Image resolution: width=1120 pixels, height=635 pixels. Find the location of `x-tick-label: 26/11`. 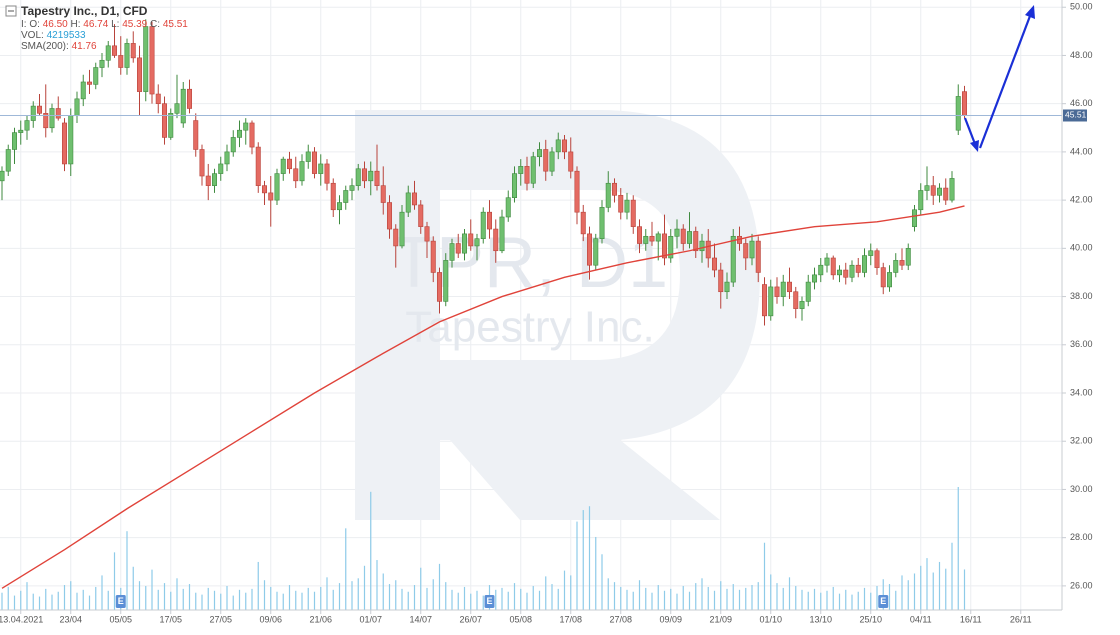

x-tick-label: 26/11 is located at coordinates (1021, 619).